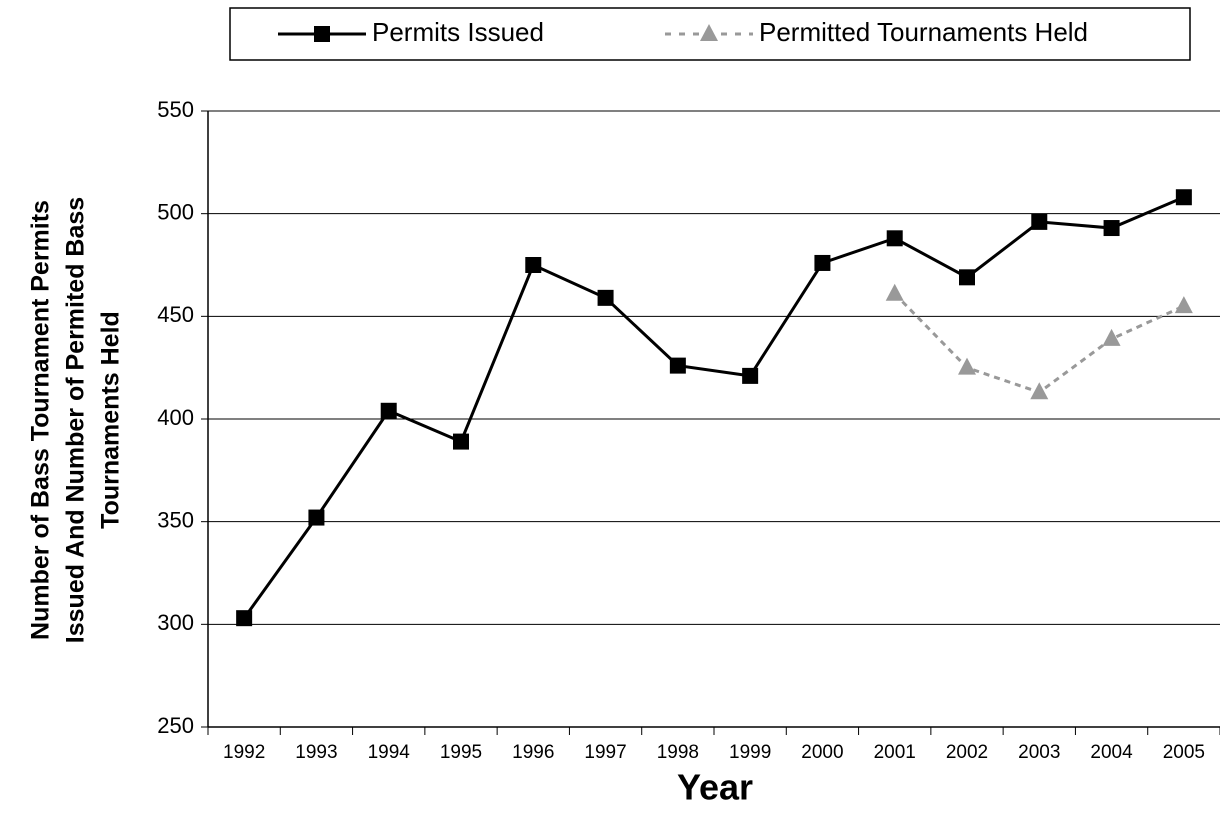  I want to click on x-tick-label: 1999, so click(750, 752).